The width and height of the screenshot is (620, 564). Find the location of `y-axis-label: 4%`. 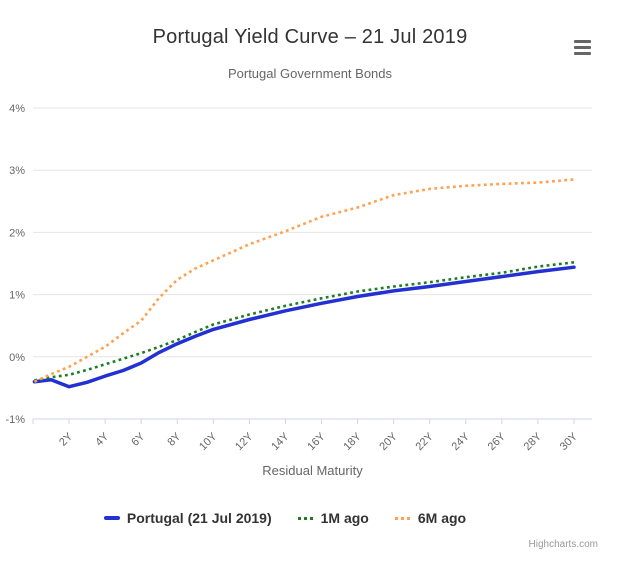

y-axis-label: 4% is located at coordinates (17, 109).